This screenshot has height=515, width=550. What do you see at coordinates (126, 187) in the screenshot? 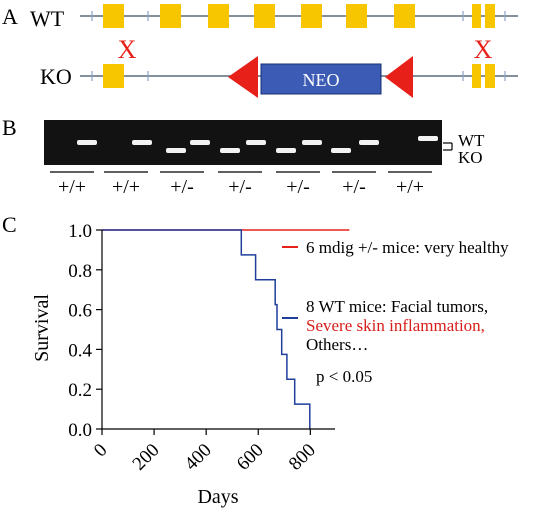
I see `genotype-label-2: +/+` at bounding box center [126, 187].